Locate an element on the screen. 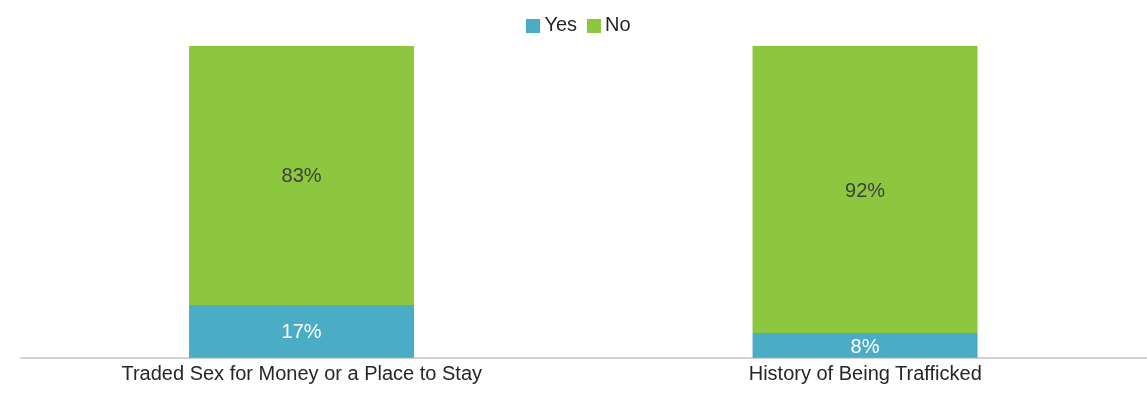  legend-label: Yes is located at coordinates (561, 24).